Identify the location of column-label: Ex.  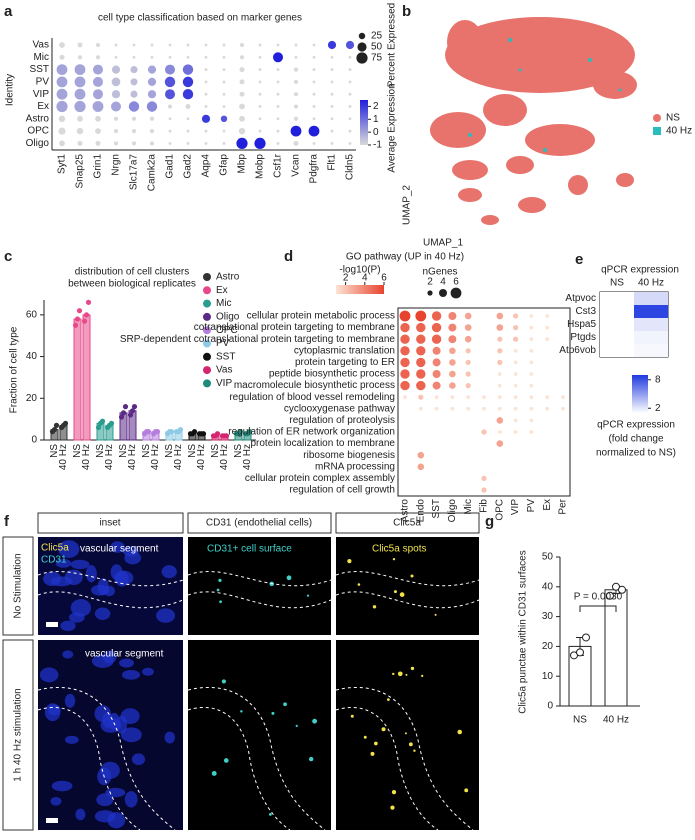
(547, 505).